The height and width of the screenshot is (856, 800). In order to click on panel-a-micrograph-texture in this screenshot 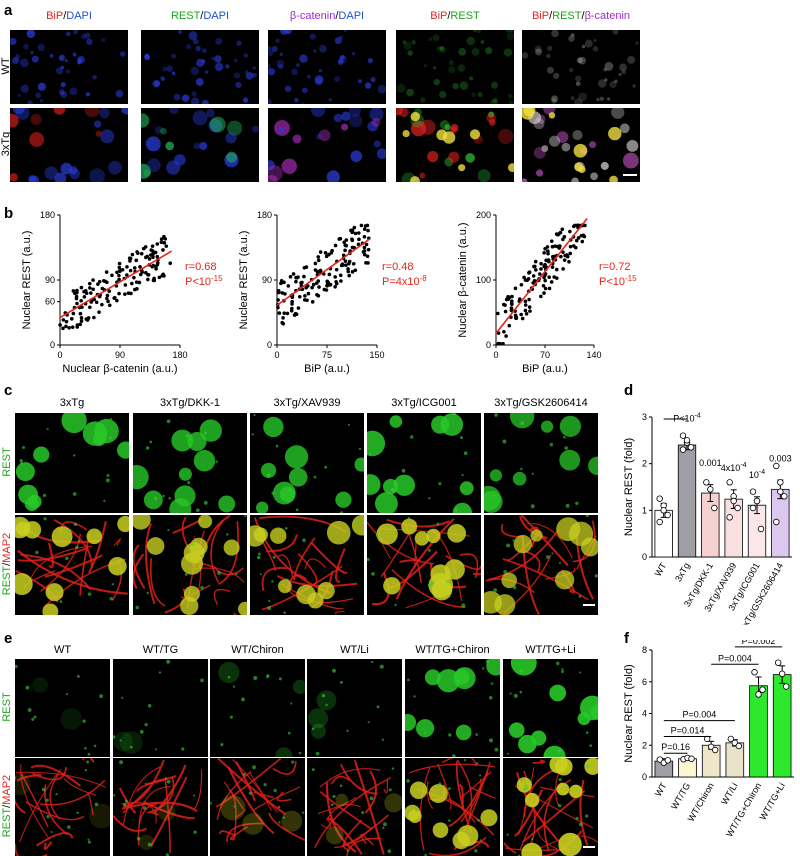, I will do `click(580, 67)`.